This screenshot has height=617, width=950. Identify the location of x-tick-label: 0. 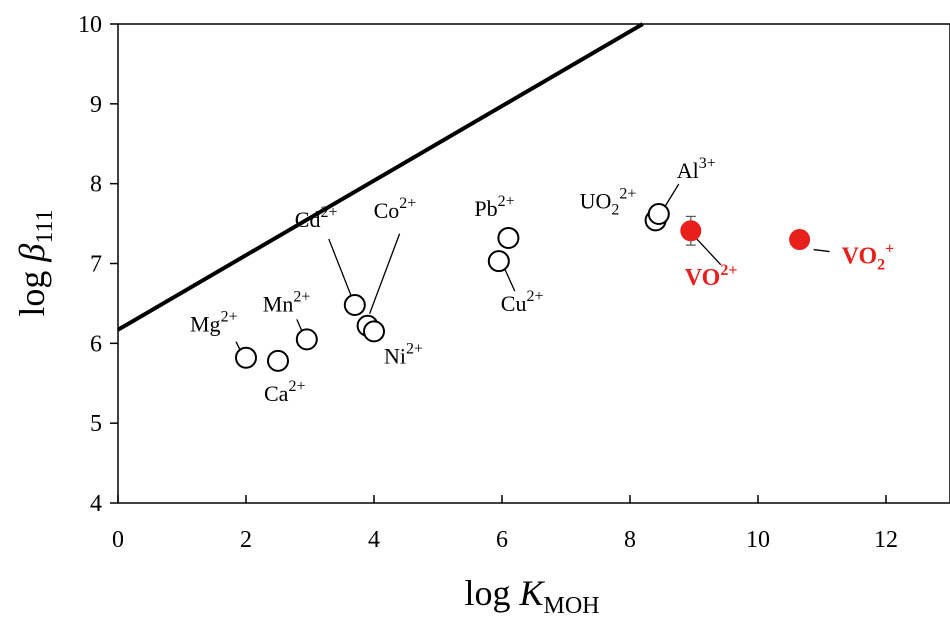
(118, 540).